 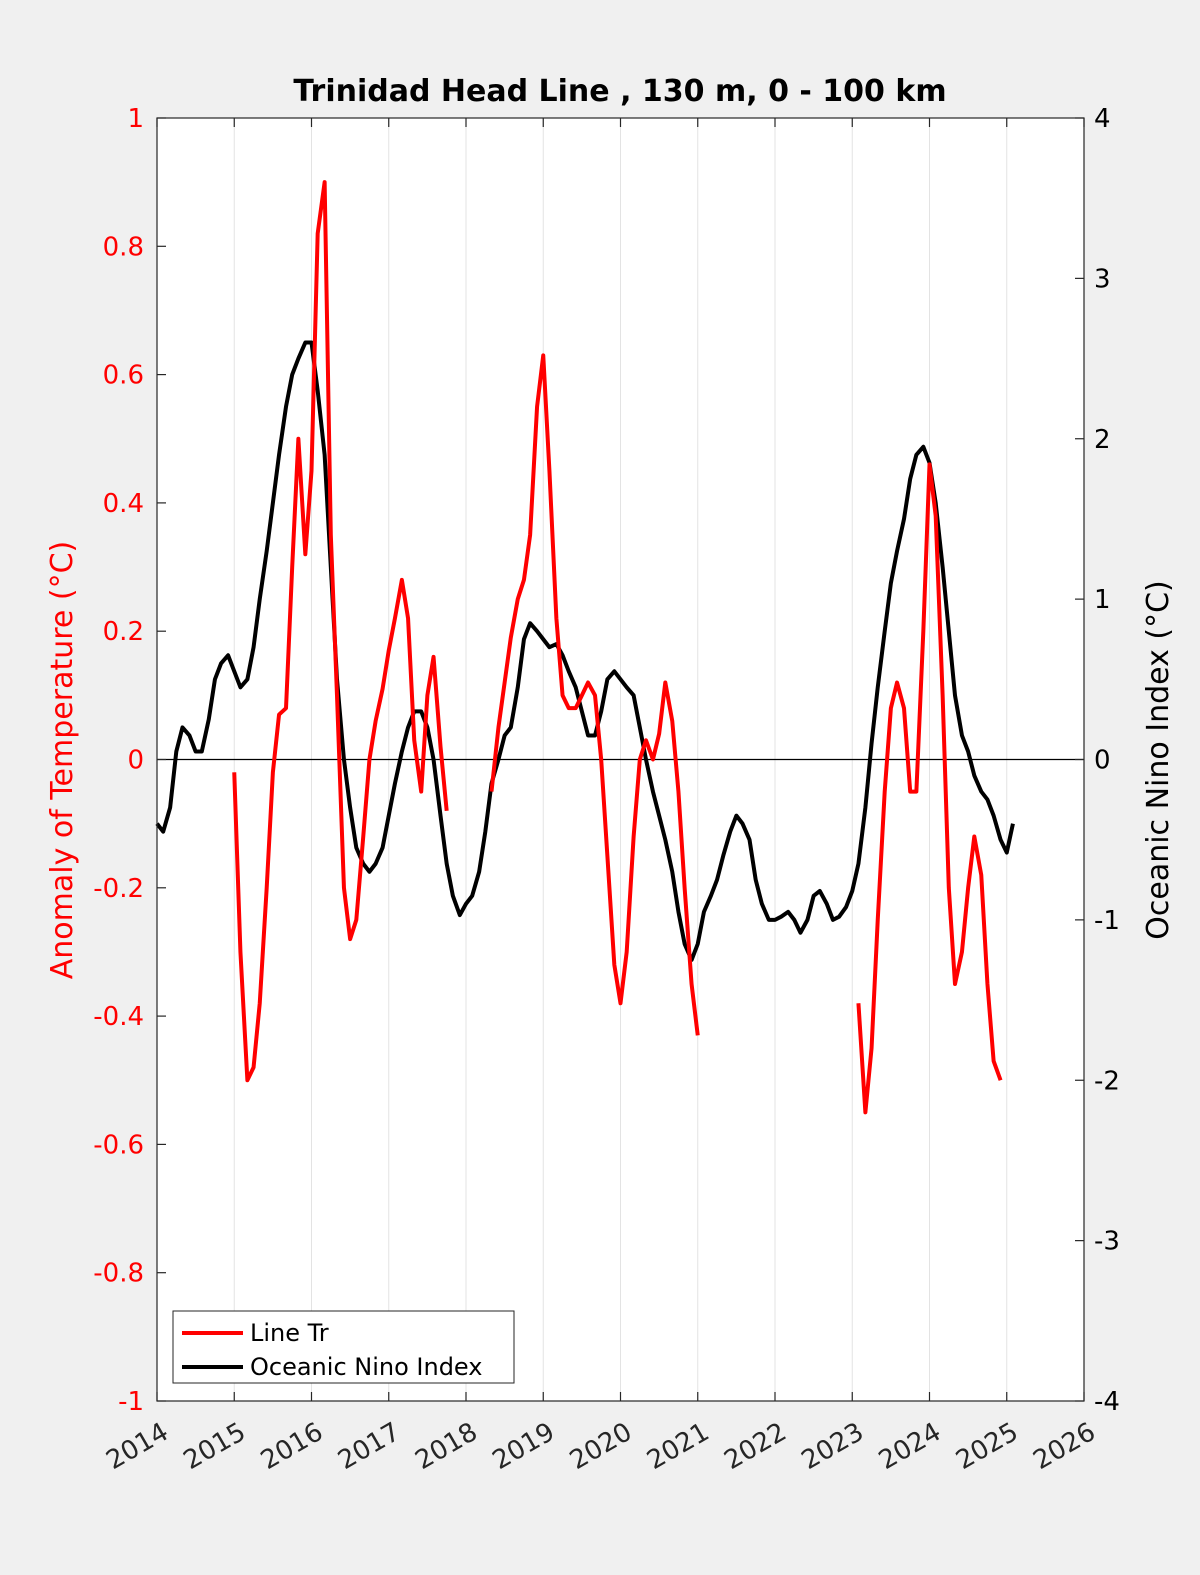 I want to click on y-left-tick-label: 0.4, so click(x=123, y=504).